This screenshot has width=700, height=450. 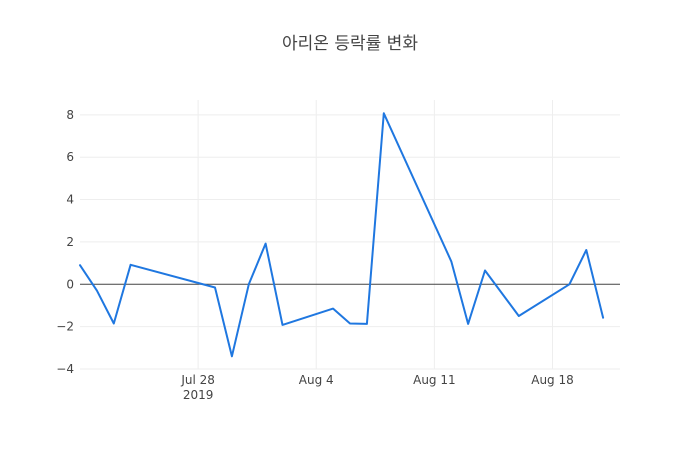 What do you see at coordinates (70, 157) in the screenshot?
I see `y-tick-label: 6` at bounding box center [70, 157].